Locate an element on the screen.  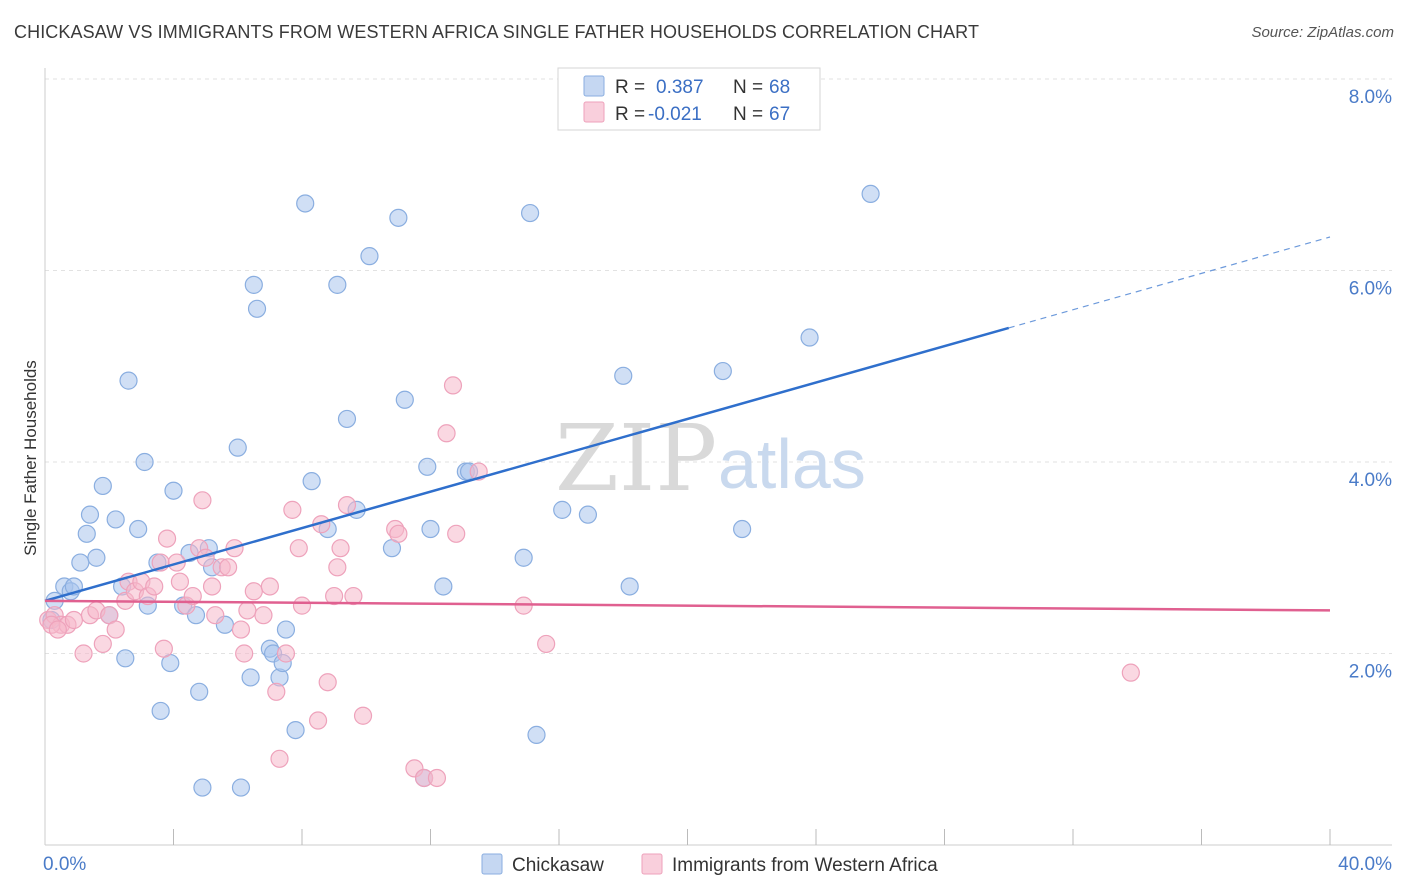
trend-line-western-africa is located at coordinates (687, 605).